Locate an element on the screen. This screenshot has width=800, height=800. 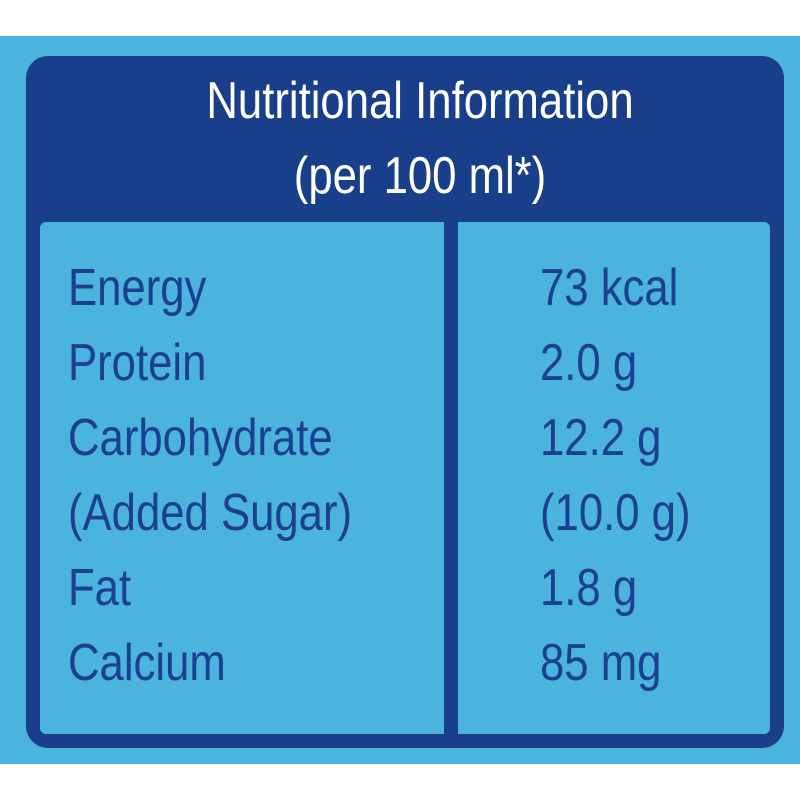
nutrient-value: (10.0 g) is located at coordinates (615, 513).